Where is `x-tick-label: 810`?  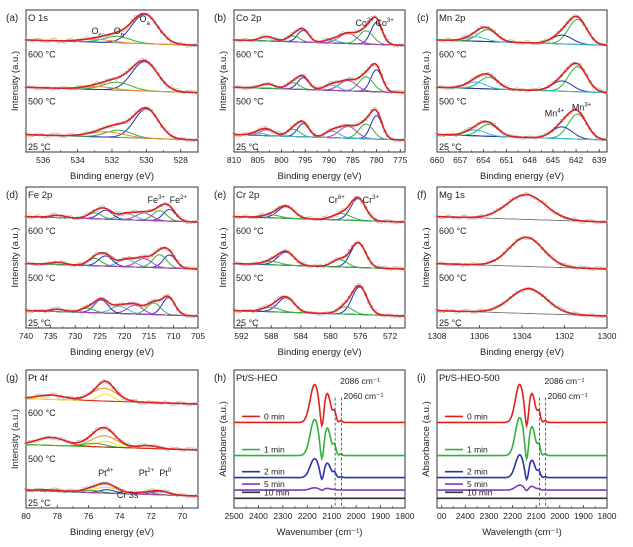 x-tick-label: 810 is located at coordinates (234, 160).